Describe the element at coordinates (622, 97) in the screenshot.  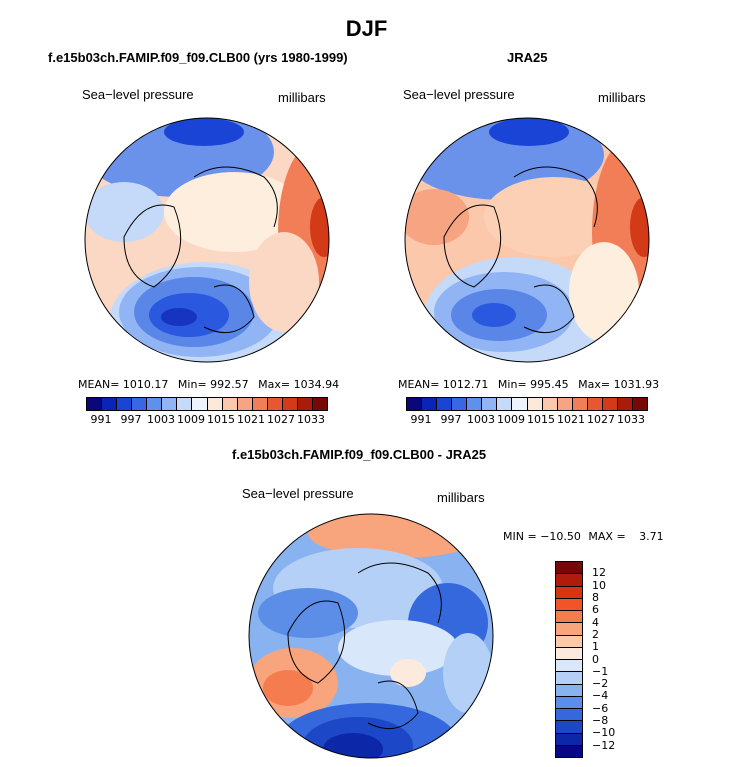
I see `units-label-obs: millibars` at that location.